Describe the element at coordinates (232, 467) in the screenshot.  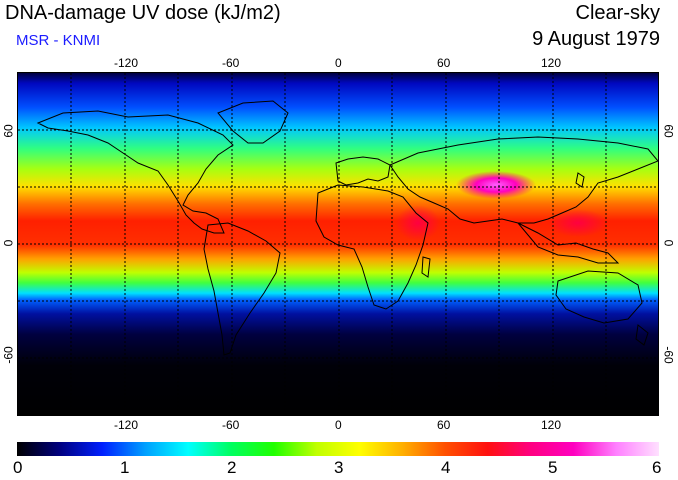
I see `colorbar-label: 2` at that location.